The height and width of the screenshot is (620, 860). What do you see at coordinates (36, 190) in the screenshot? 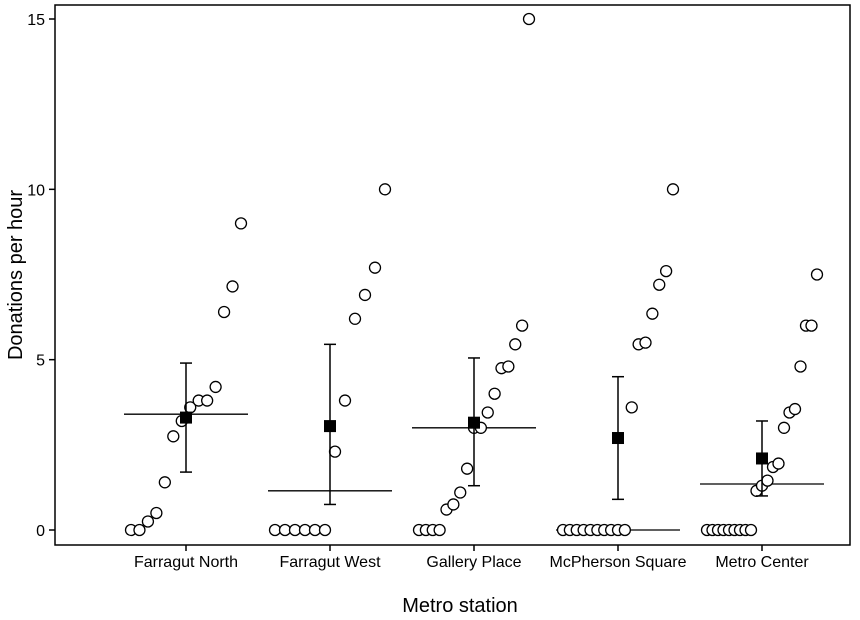
I see `y-tick-label: 10` at bounding box center [36, 190].